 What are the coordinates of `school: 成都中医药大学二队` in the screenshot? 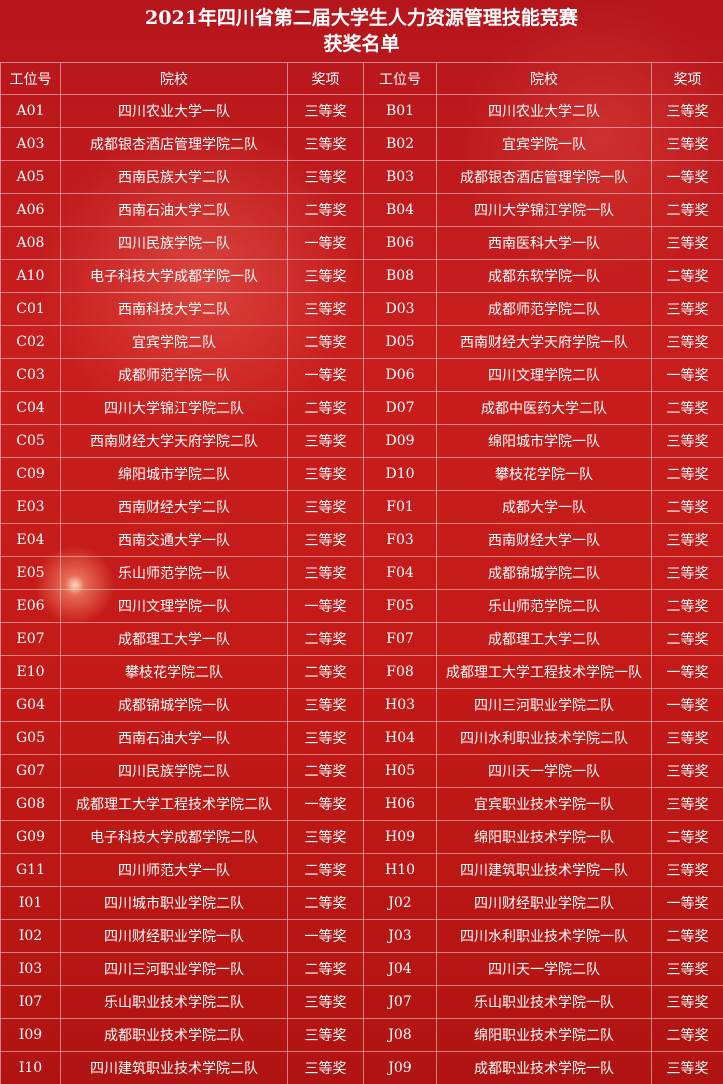 It's located at (544, 408).